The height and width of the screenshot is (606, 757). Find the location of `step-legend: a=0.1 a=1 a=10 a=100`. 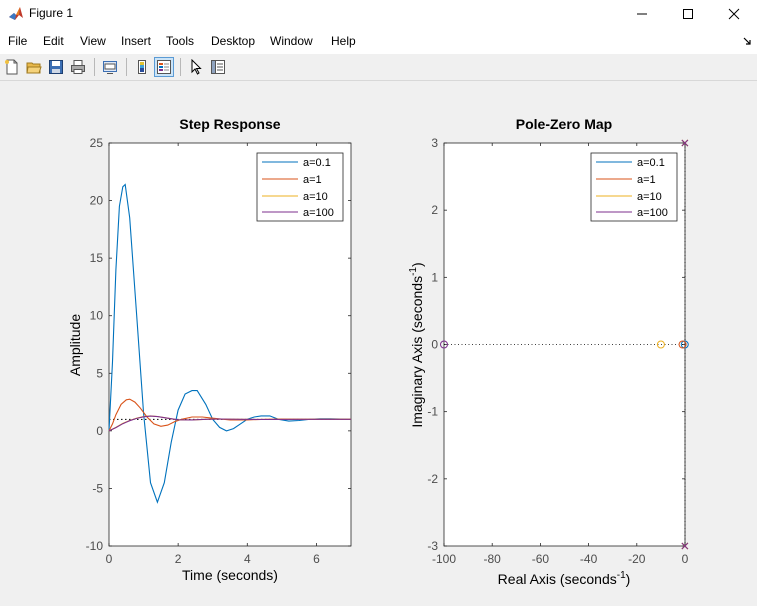

step-legend: a=0.1 a=1 a=10 a=100 is located at coordinates (300, 187).